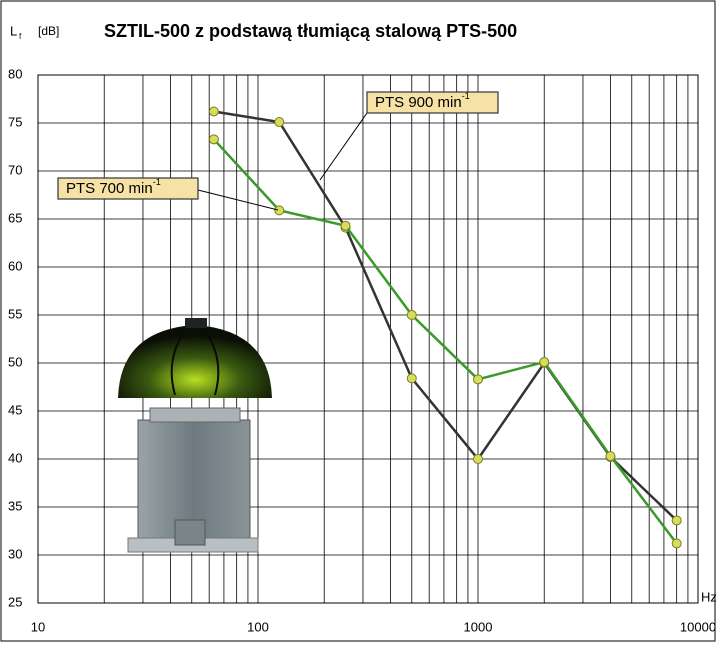  I want to click on y-tick-label: 25, so click(15, 601).